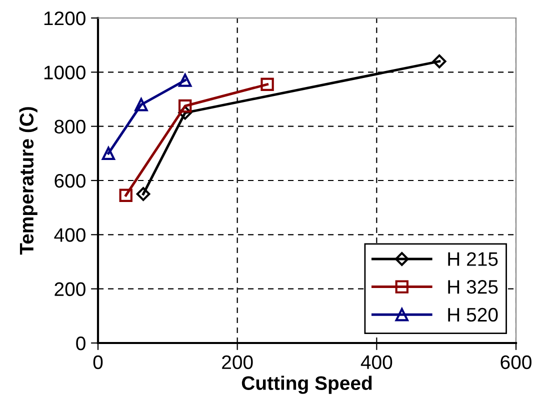 The image size is (533, 412). What do you see at coordinates (65, 18) in the screenshot?
I see `y-tick-label: 1200` at bounding box center [65, 18].